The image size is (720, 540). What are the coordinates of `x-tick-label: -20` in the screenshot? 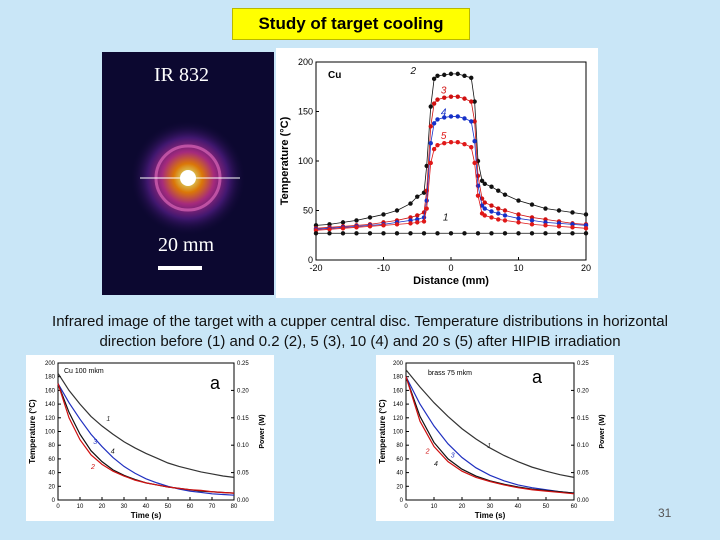 It's located at (315, 268).